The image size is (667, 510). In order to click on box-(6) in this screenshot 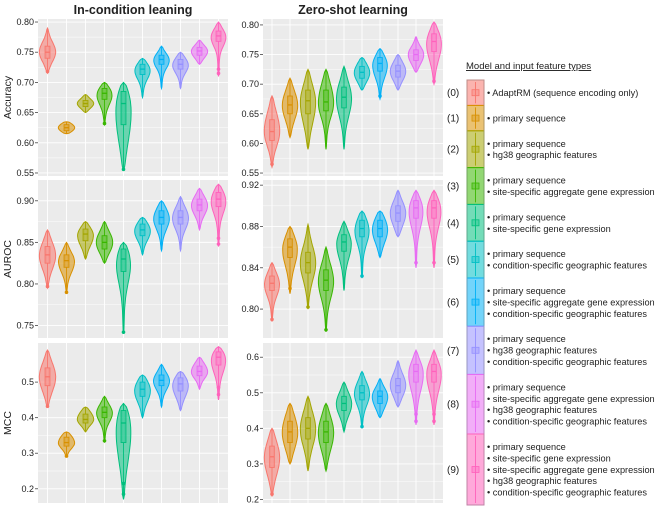, I will do `click(380, 397)`.